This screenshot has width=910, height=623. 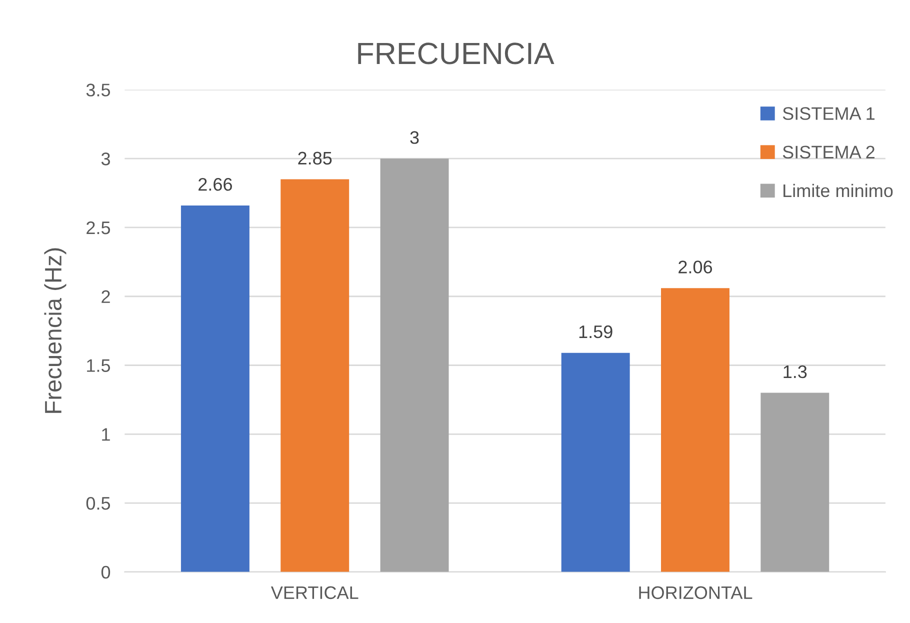 What do you see at coordinates (106, 296) in the screenshot?
I see `y-tick-label: 2` at bounding box center [106, 296].